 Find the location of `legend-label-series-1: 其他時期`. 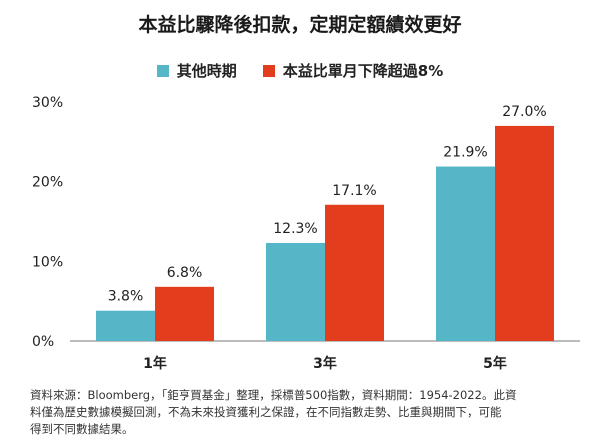

legend-label-series-1: 其他時期 is located at coordinates (206, 71).